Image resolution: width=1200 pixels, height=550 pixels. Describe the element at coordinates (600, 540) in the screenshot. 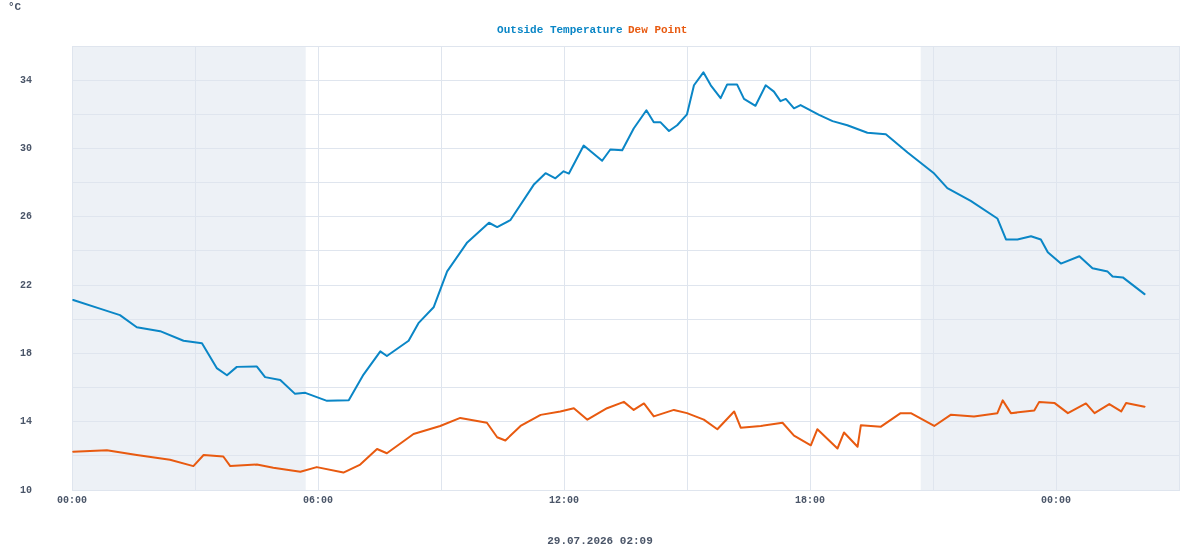

I see `text: 29.07.2026 02:09` at that location.